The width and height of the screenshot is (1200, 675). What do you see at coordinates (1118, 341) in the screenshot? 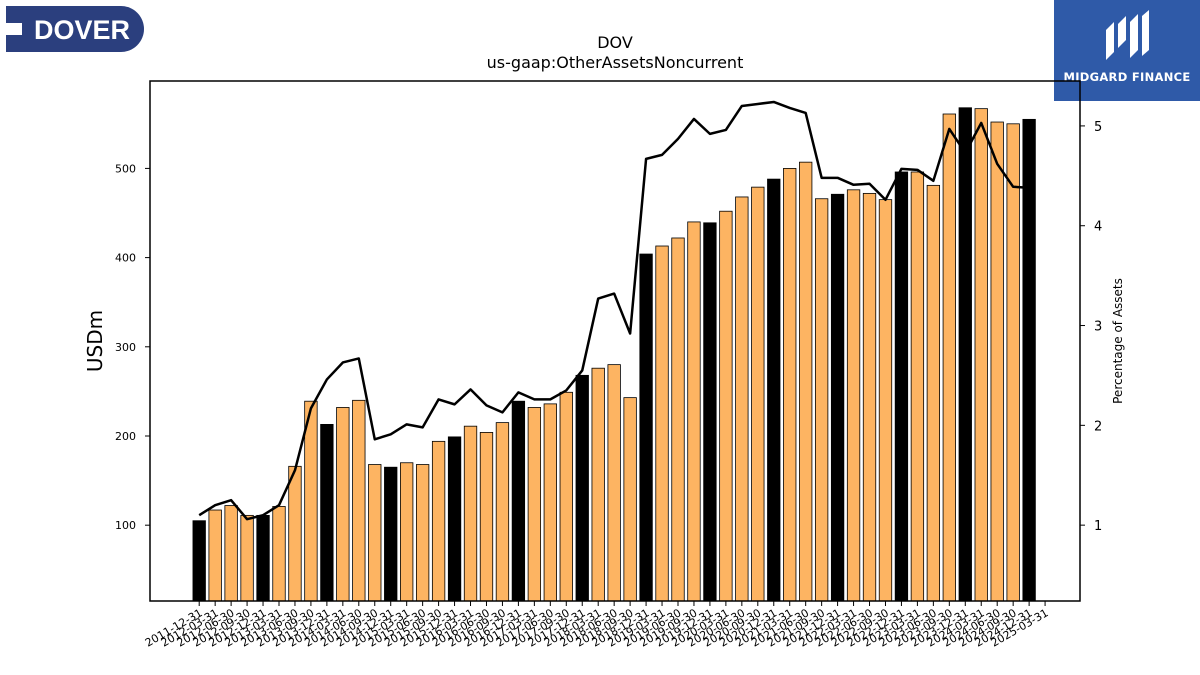
I see `y2-axis-label: Percentage of Assets` at bounding box center [1118, 341].